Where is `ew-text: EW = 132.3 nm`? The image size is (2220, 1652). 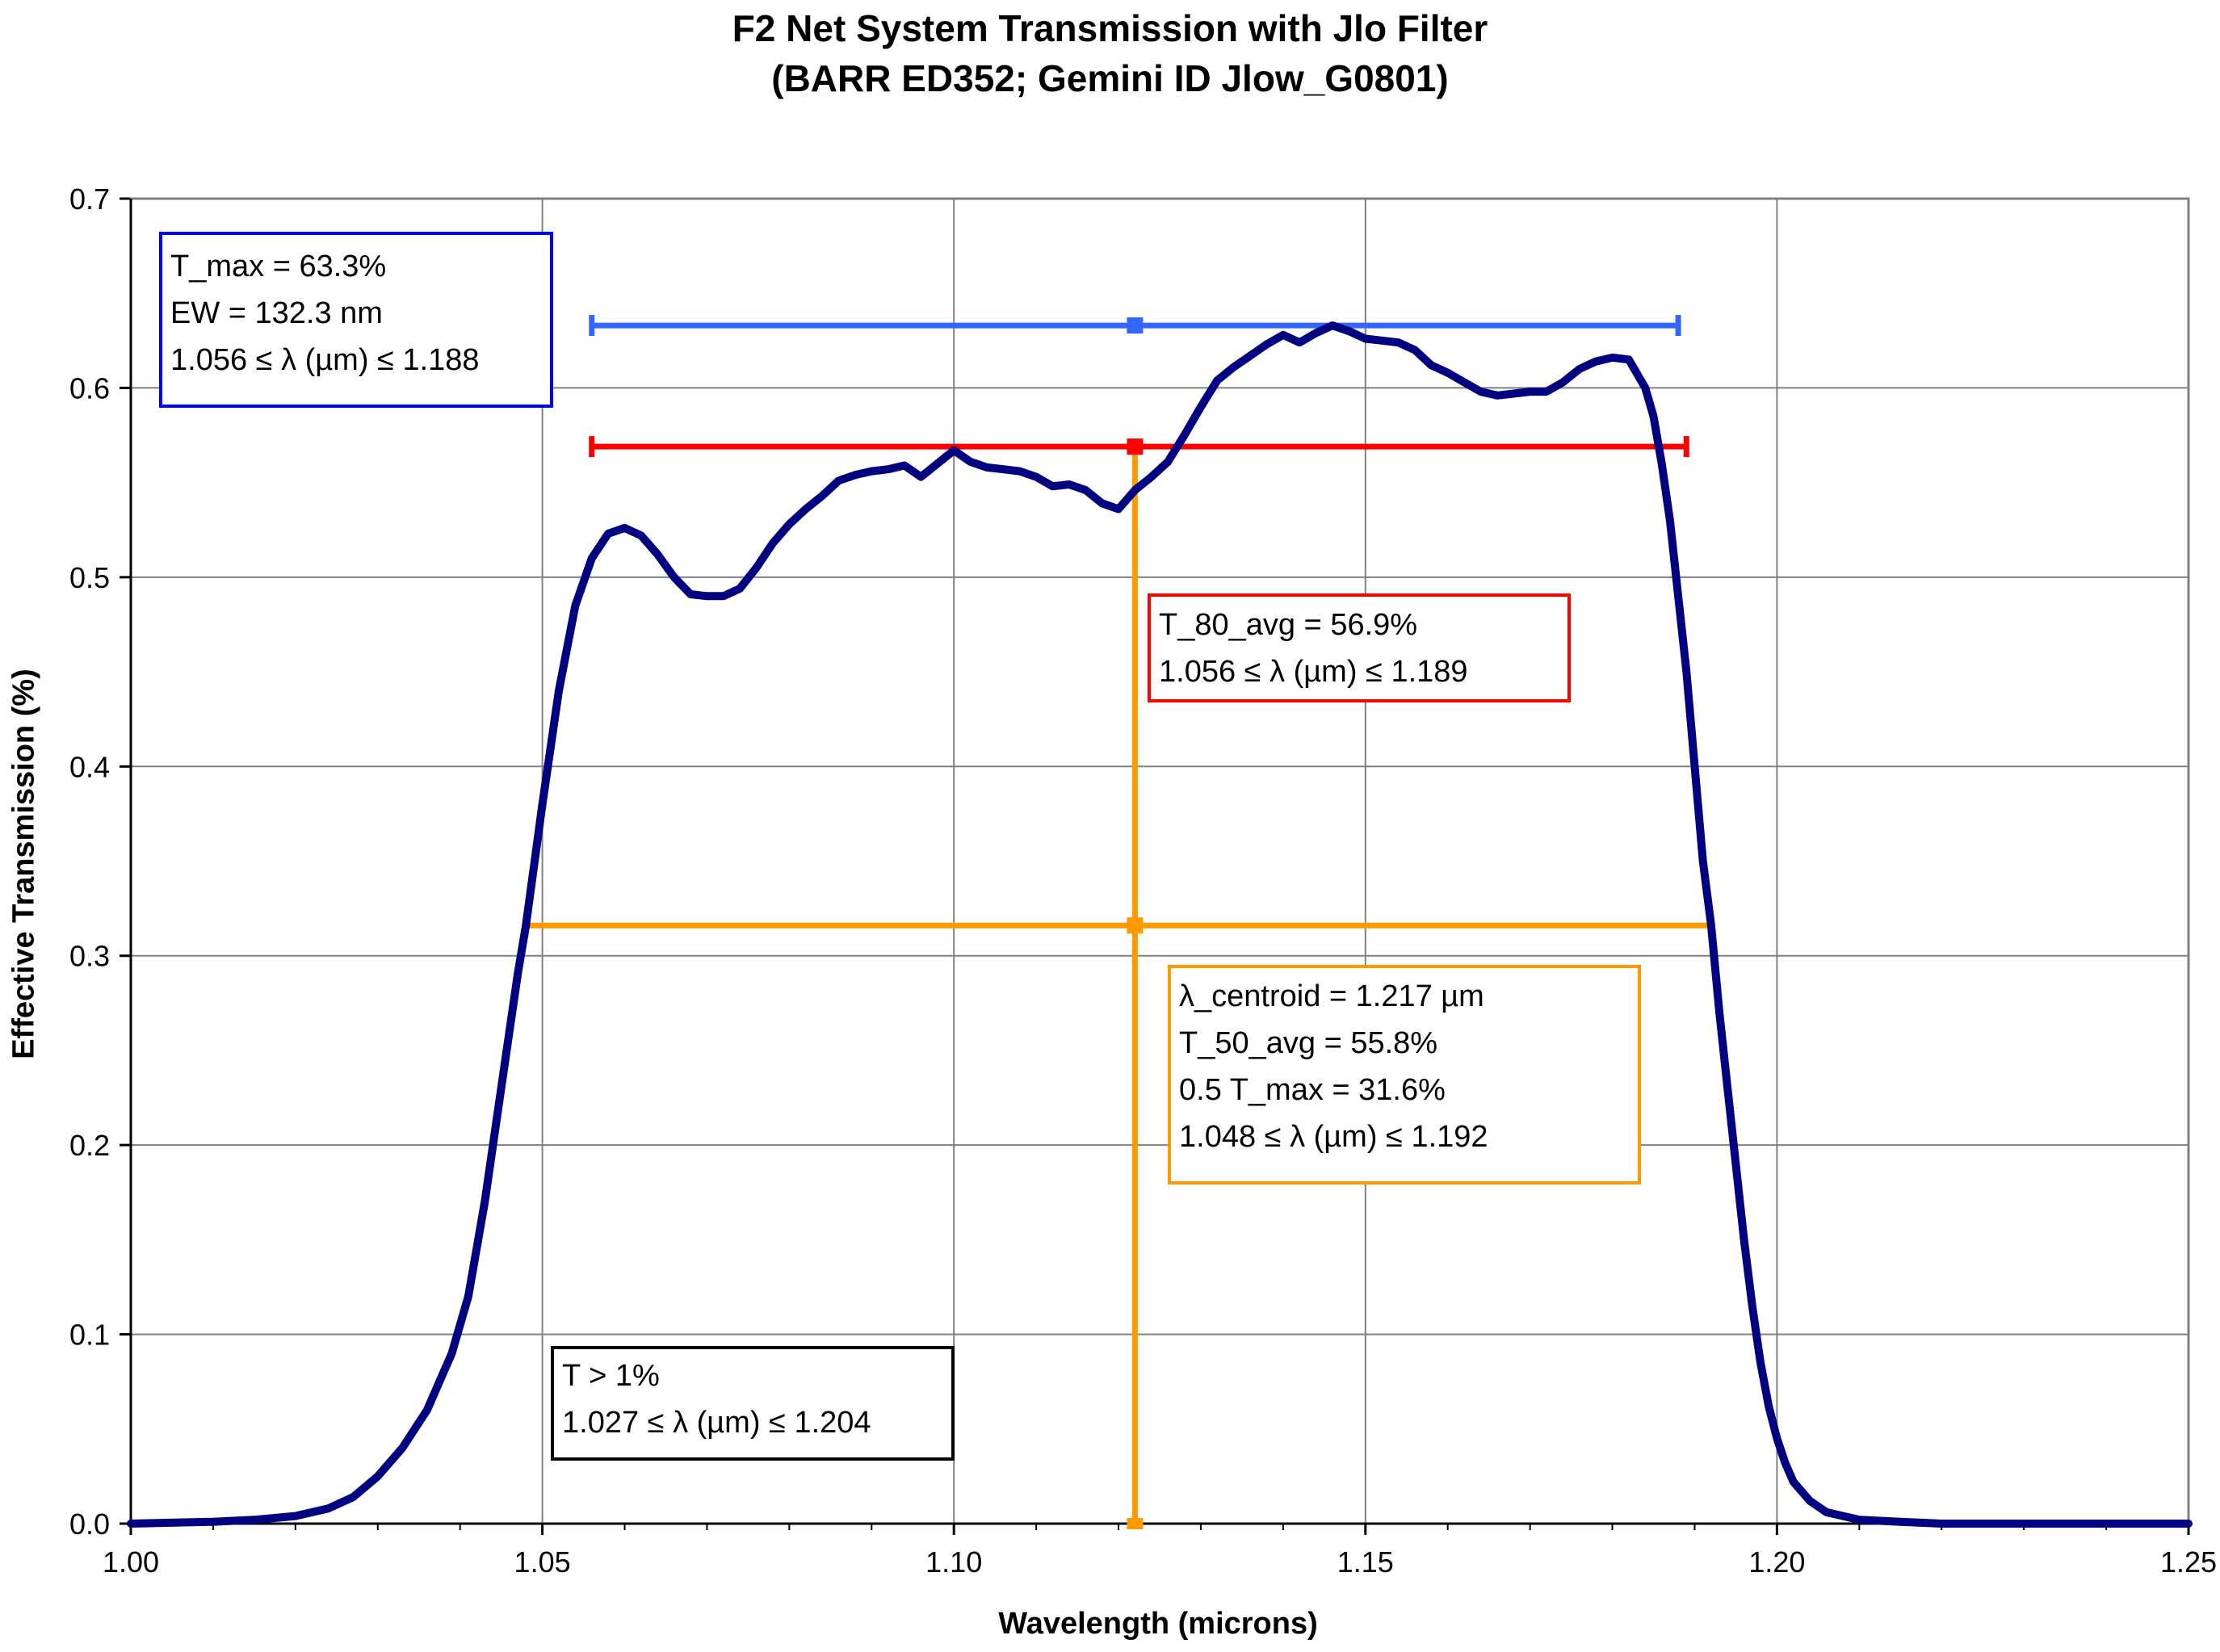 ew-text: EW = 132.3 nm is located at coordinates (276, 313).